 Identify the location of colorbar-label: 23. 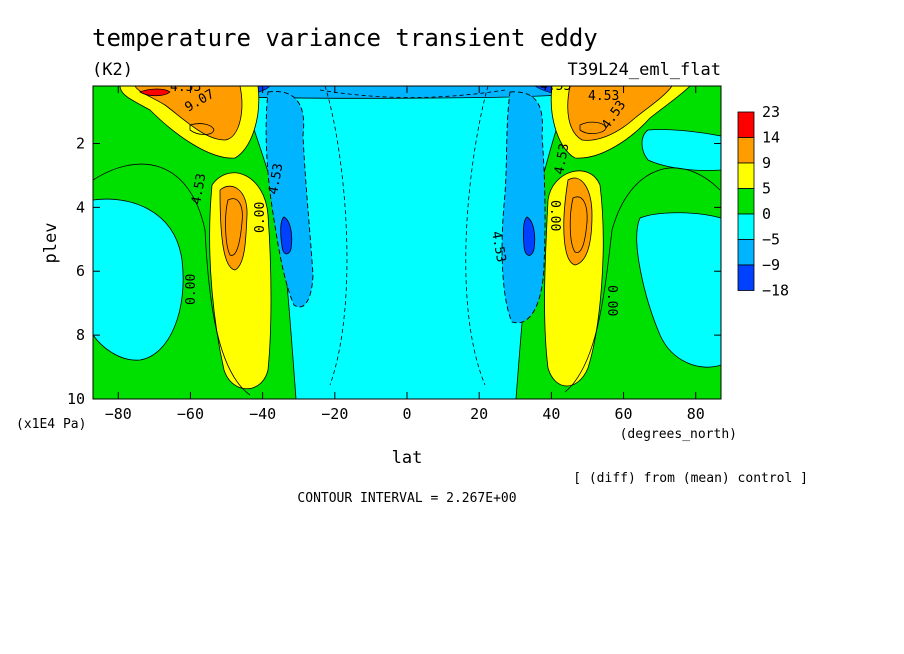
(771, 112).